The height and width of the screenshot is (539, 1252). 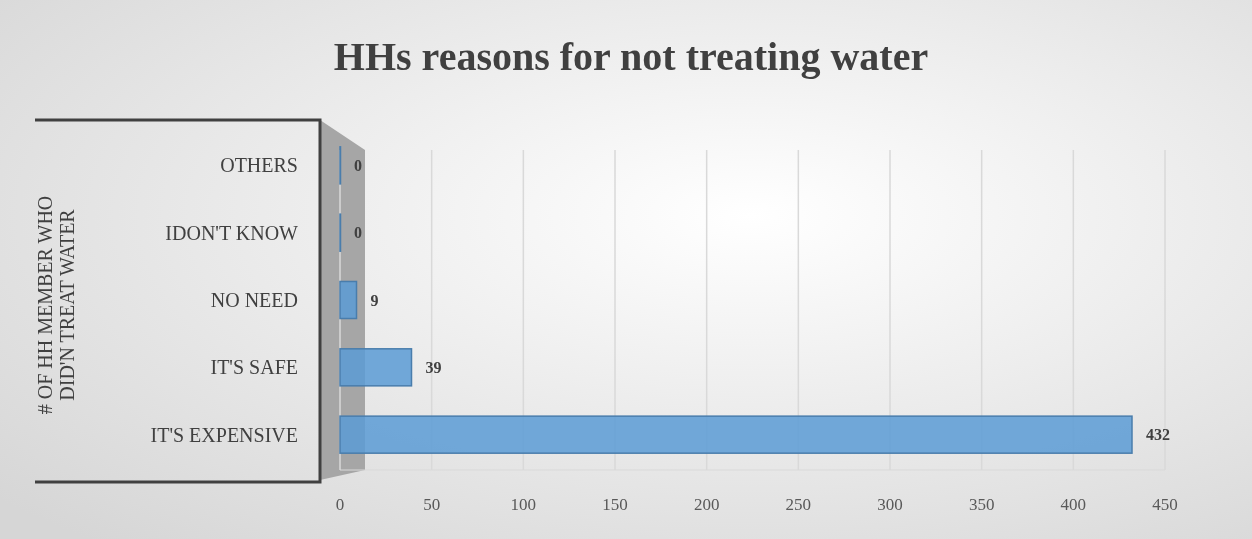 What do you see at coordinates (232, 232) in the screenshot?
I see `y-tick-label: IDON'T KNOW` at bounding box center [232, 232].